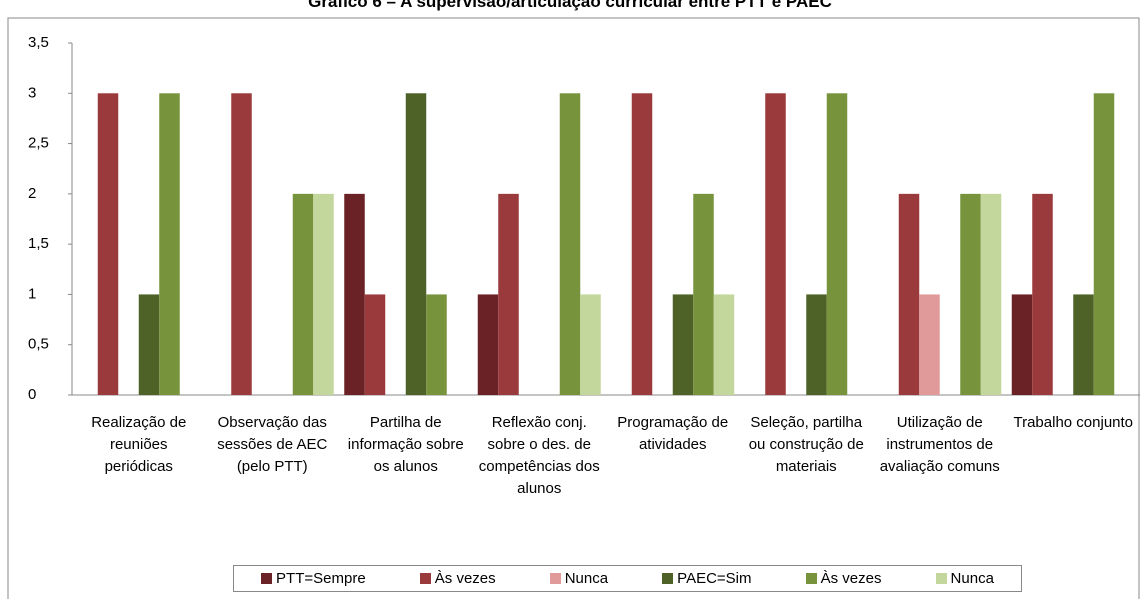 This screenshot has width=1140, height=599. I want to click on x-tick-label: Observação das sessões de AEC (pelo PTT), so click(272, 444).